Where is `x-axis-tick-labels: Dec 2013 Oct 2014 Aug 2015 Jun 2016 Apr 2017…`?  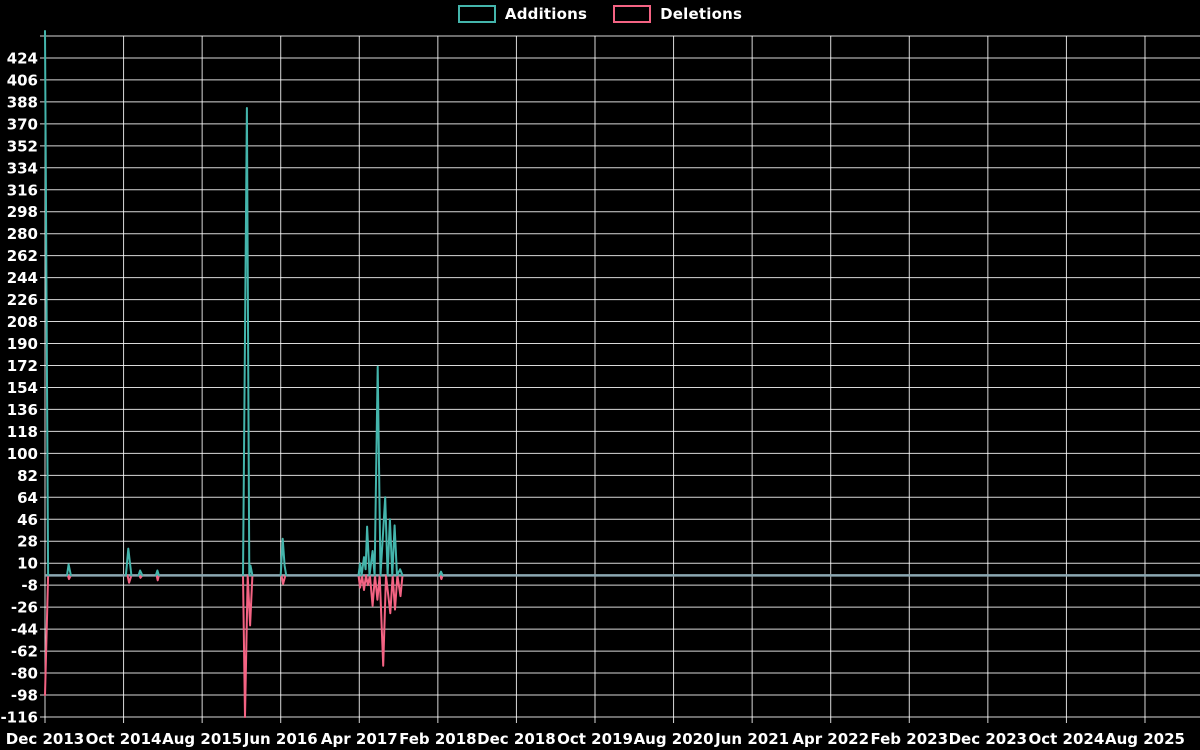
x-axis-tick-labels: Dec 2013 Oct 2014 Aug 2015 Jun 2016 Apr 2017… is located at coordinates (595, 739).